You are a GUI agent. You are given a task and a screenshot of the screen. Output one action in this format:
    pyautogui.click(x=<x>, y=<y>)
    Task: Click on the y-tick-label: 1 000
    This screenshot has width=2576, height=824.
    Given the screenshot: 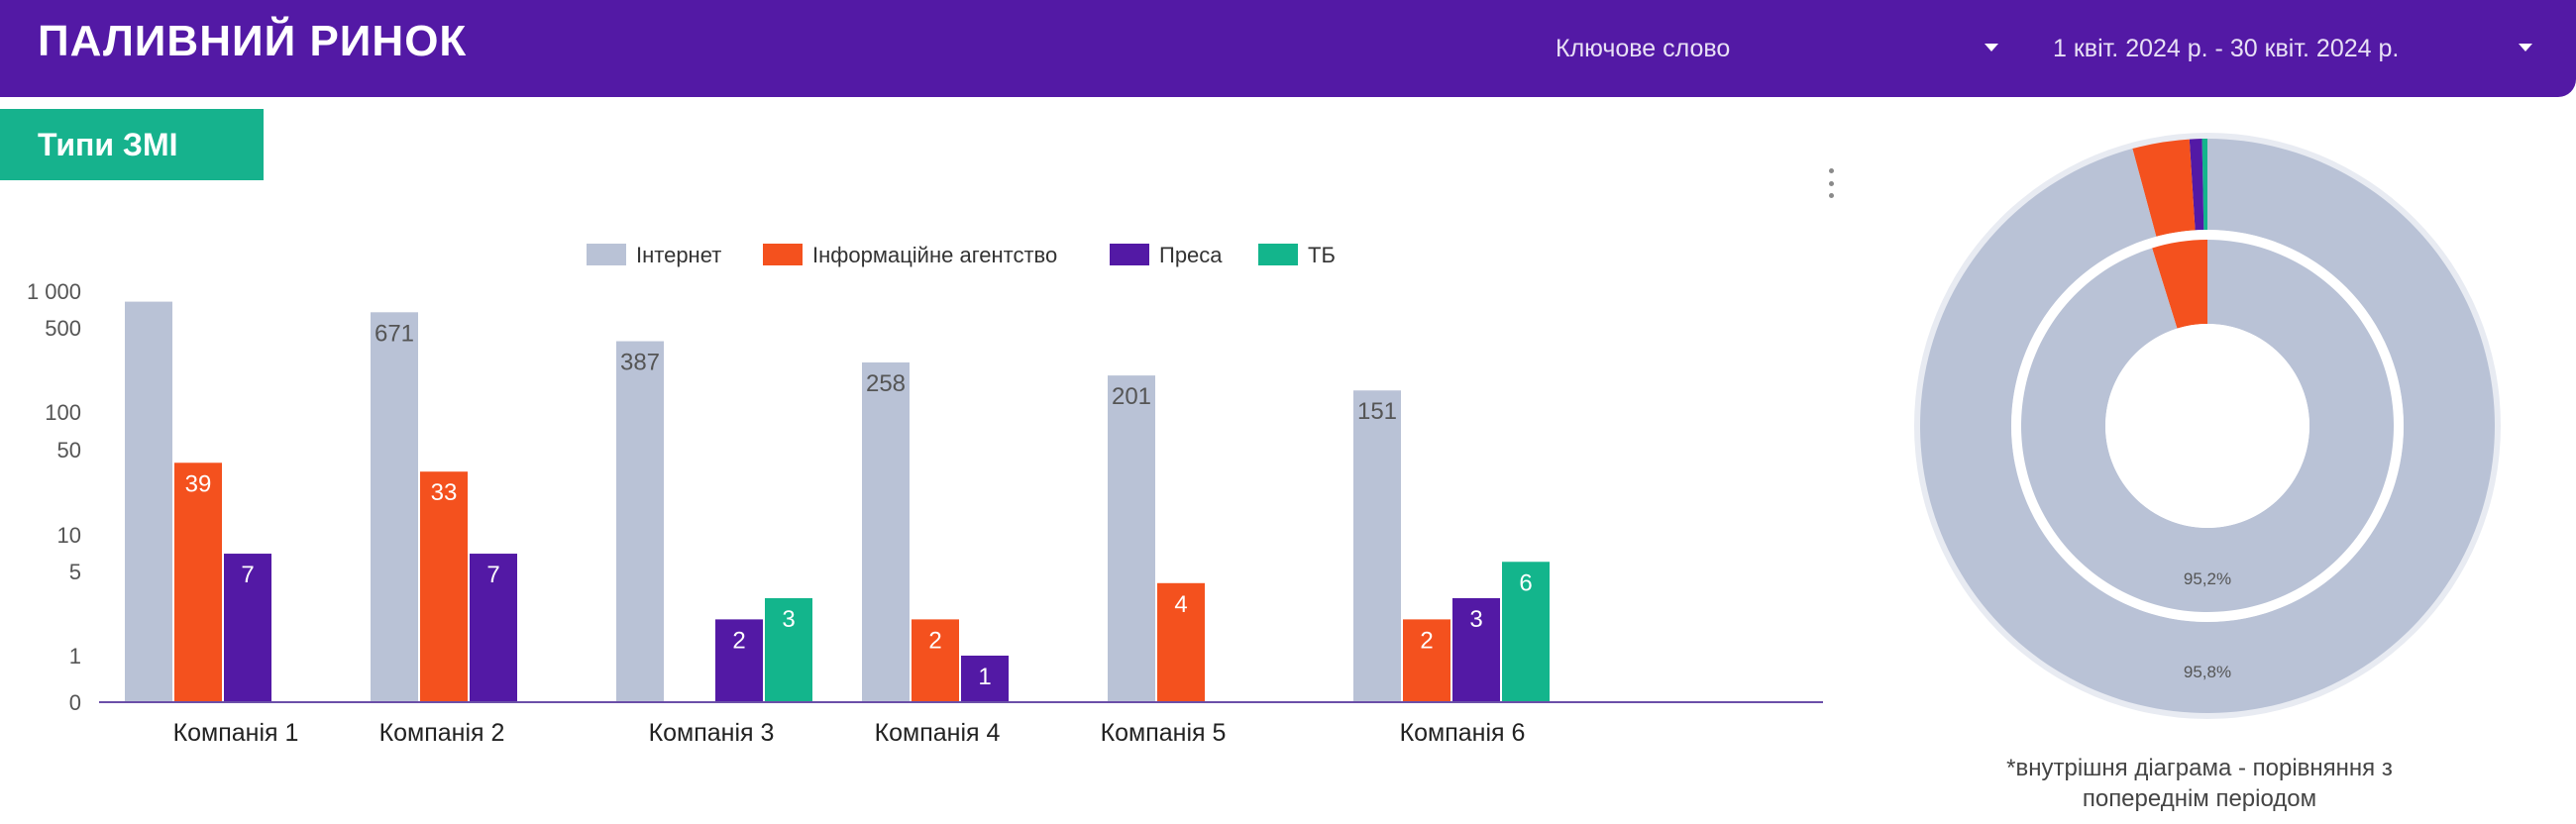 What is the action you would take?
    pyautogui.click(x=54, y=291)
    